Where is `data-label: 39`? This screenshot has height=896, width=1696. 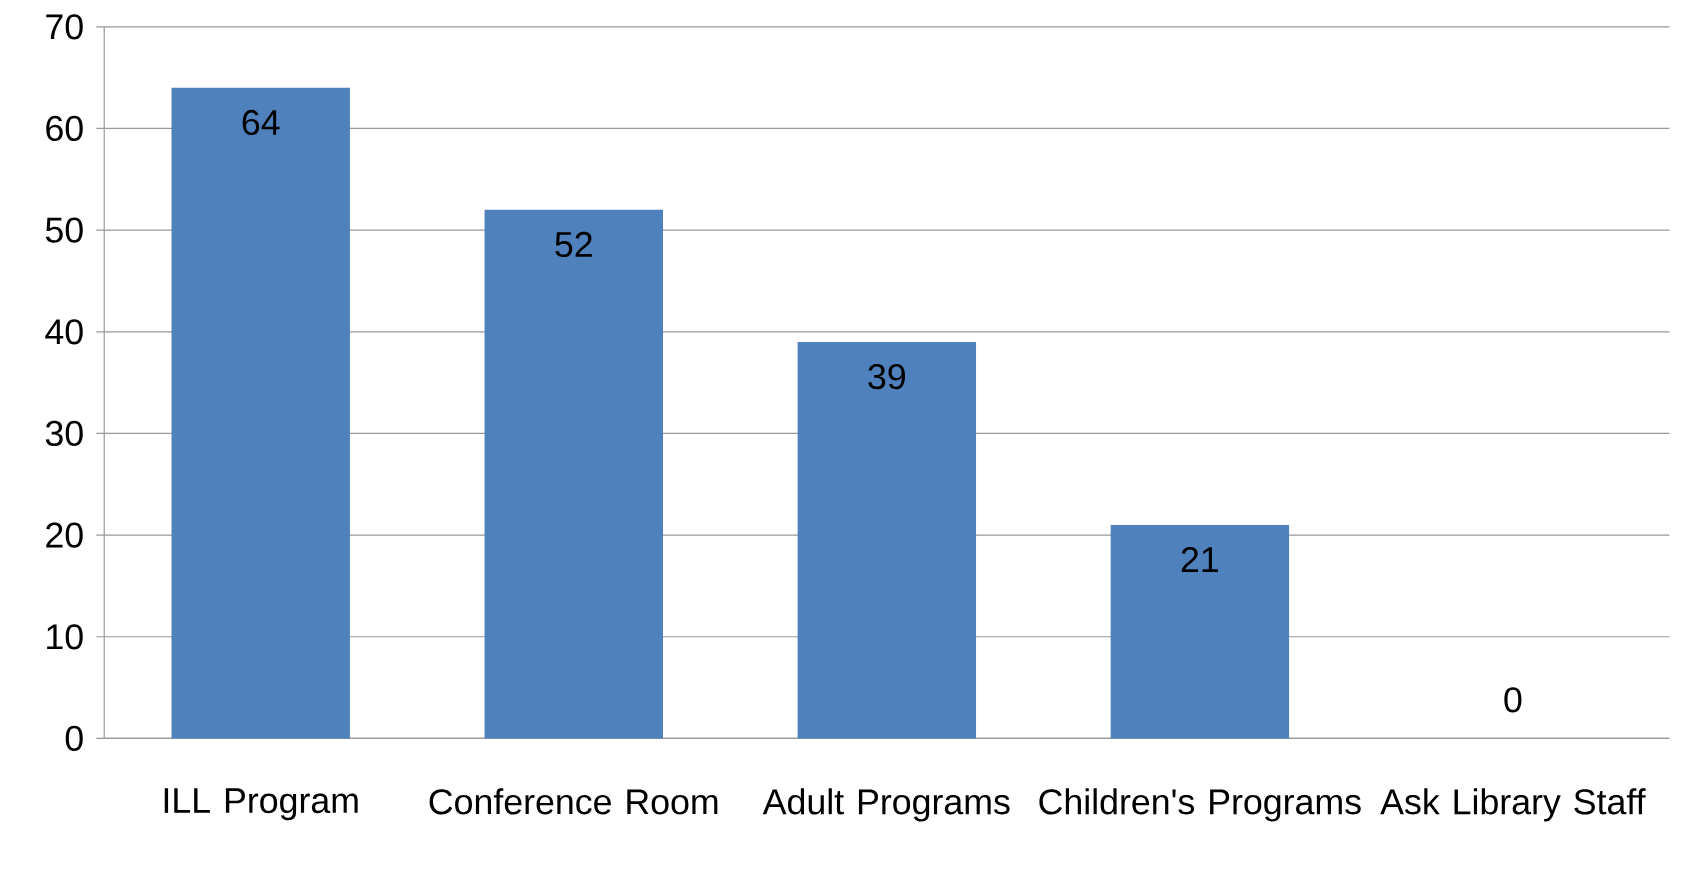
data-label: 39 is located at coordinates (886, 376).